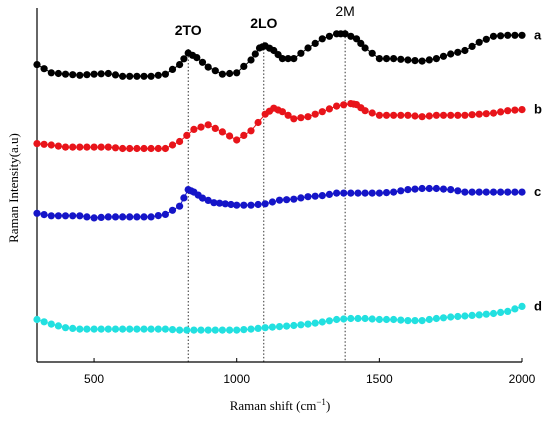 The image size is (550, 421). What do you see at coordinates (308, 405) in the screenshot?
I see `x-axis-title-unit: cm` at bounding box center [308, 405].